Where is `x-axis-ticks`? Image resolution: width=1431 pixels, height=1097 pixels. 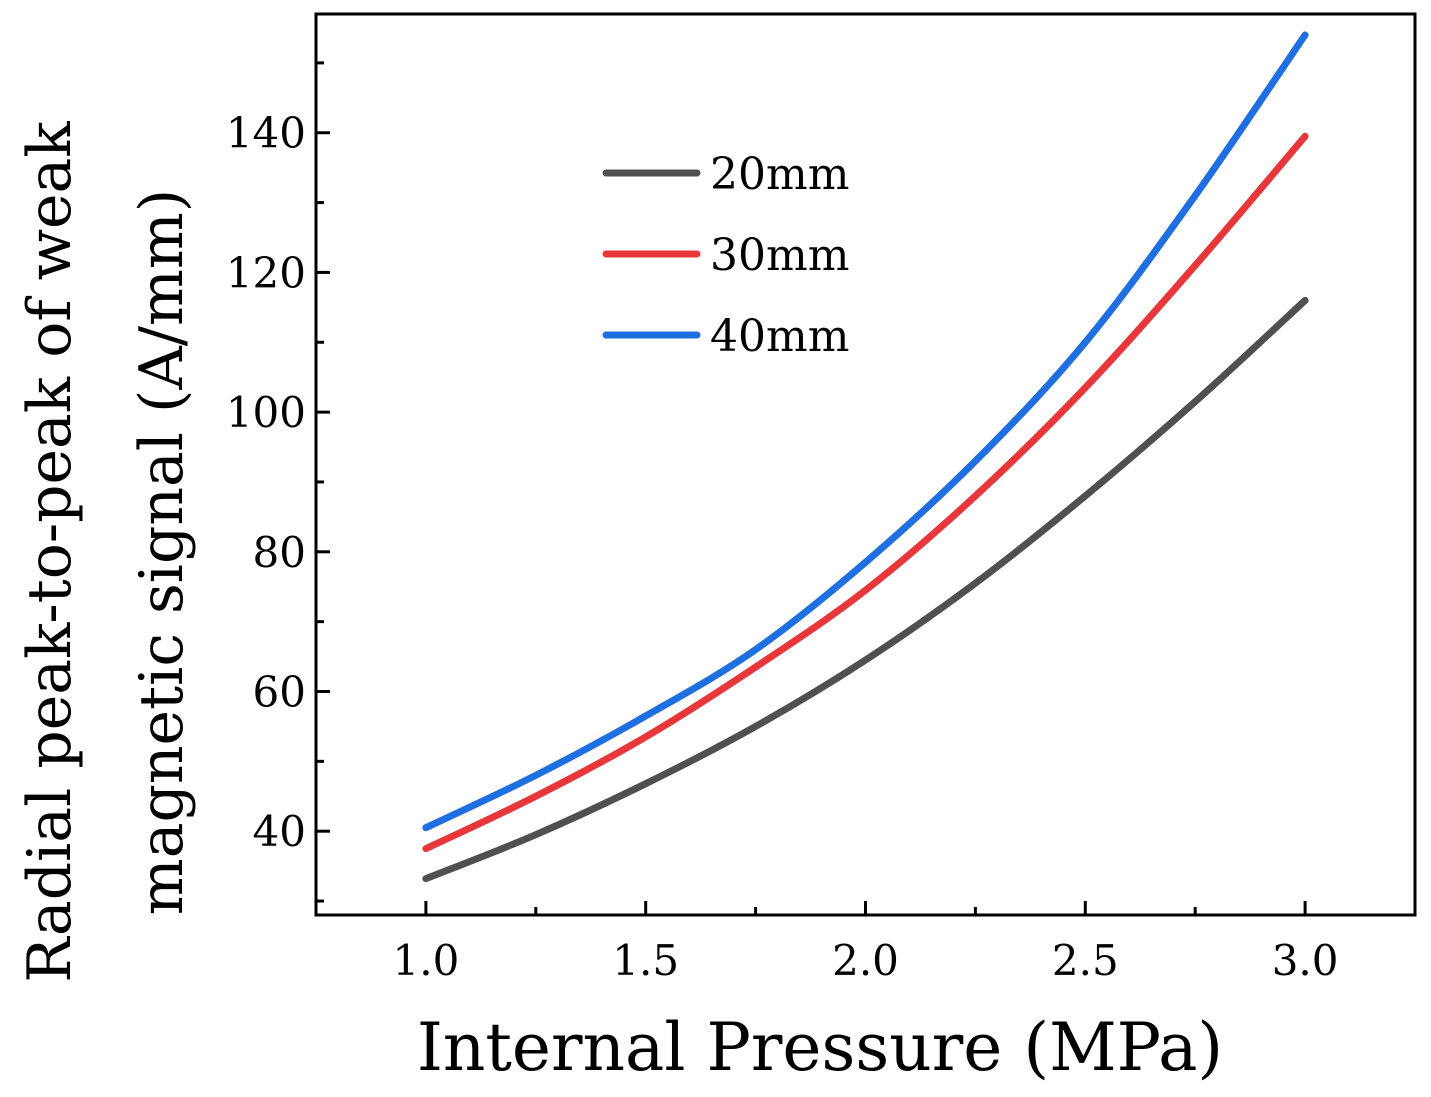 x-axis-ticks is located at coordinates (865, 908).